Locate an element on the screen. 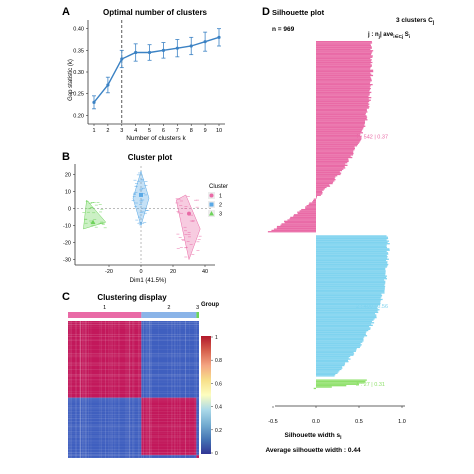  y-tick-label: 10 is located at coordinates (68, 193).